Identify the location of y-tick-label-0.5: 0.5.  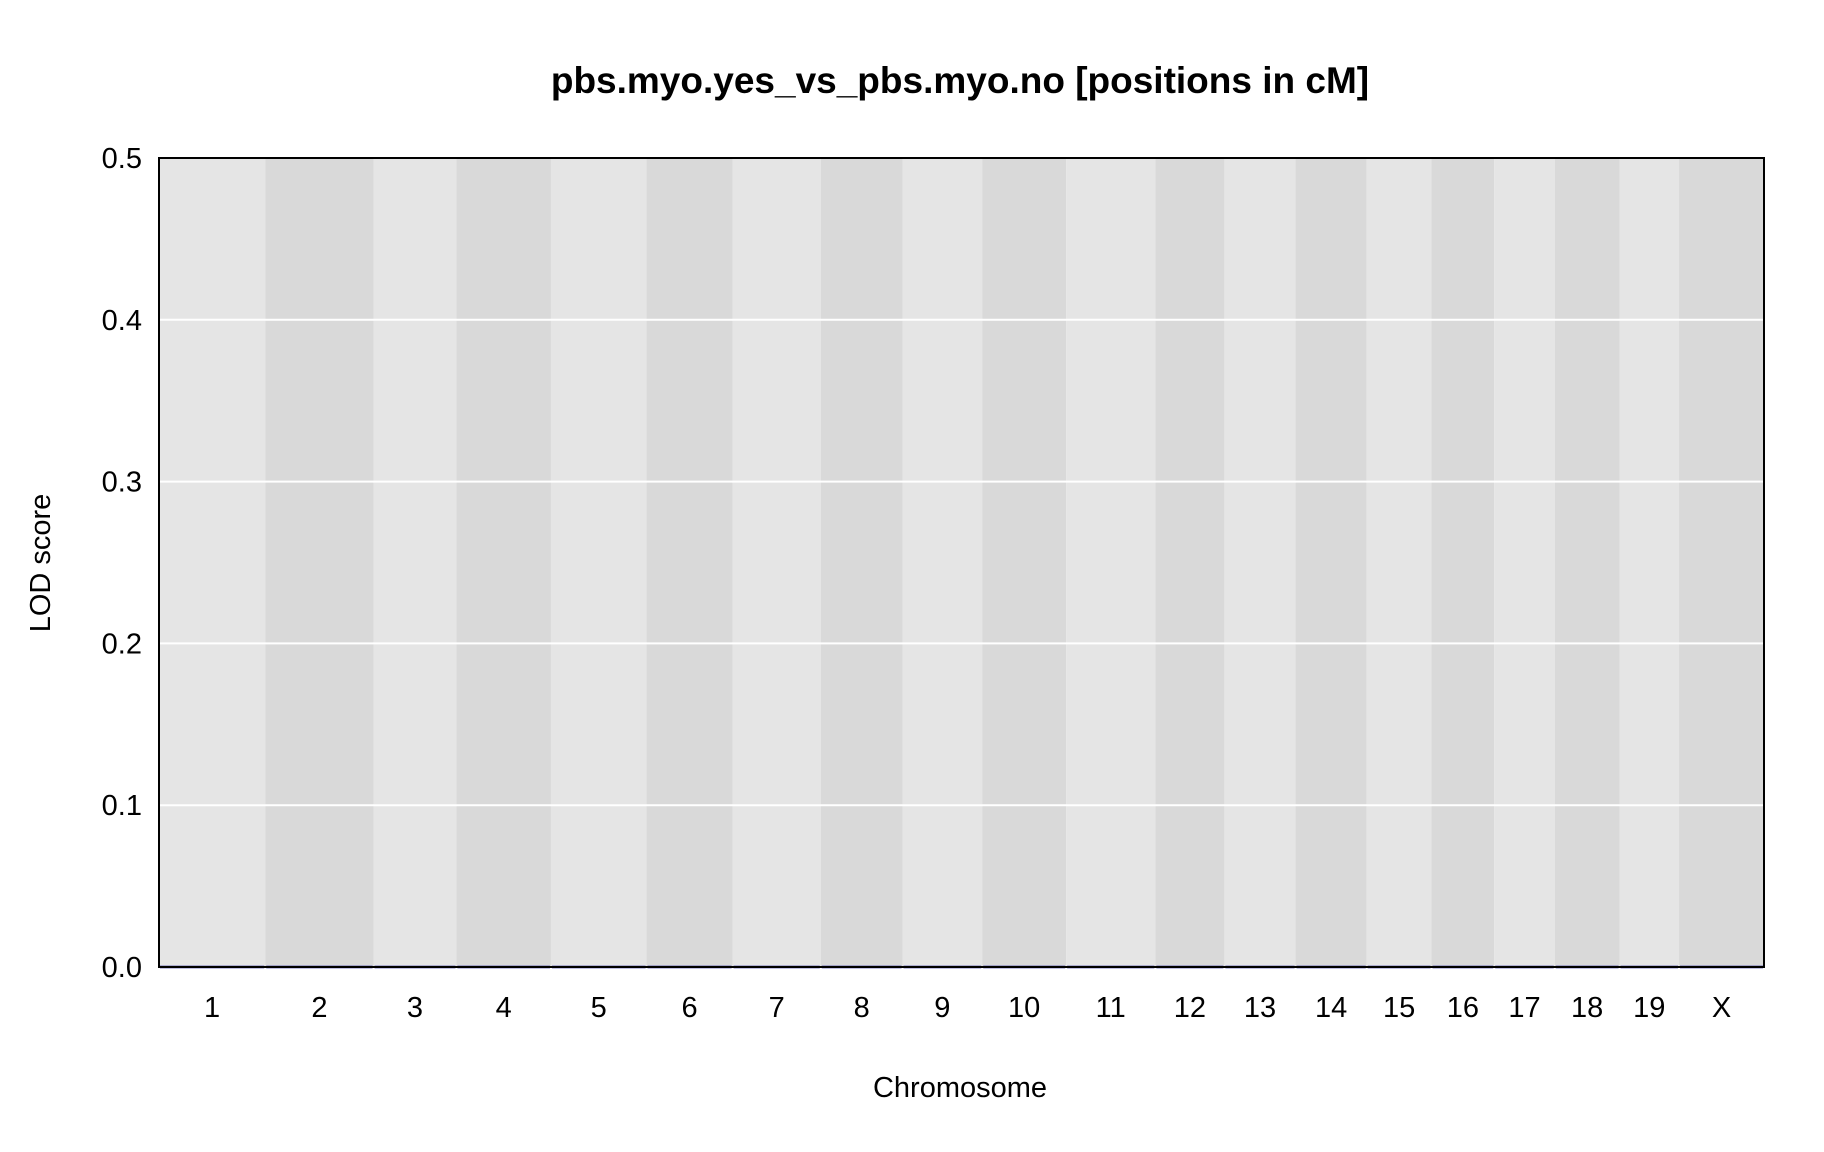
(122, 159).